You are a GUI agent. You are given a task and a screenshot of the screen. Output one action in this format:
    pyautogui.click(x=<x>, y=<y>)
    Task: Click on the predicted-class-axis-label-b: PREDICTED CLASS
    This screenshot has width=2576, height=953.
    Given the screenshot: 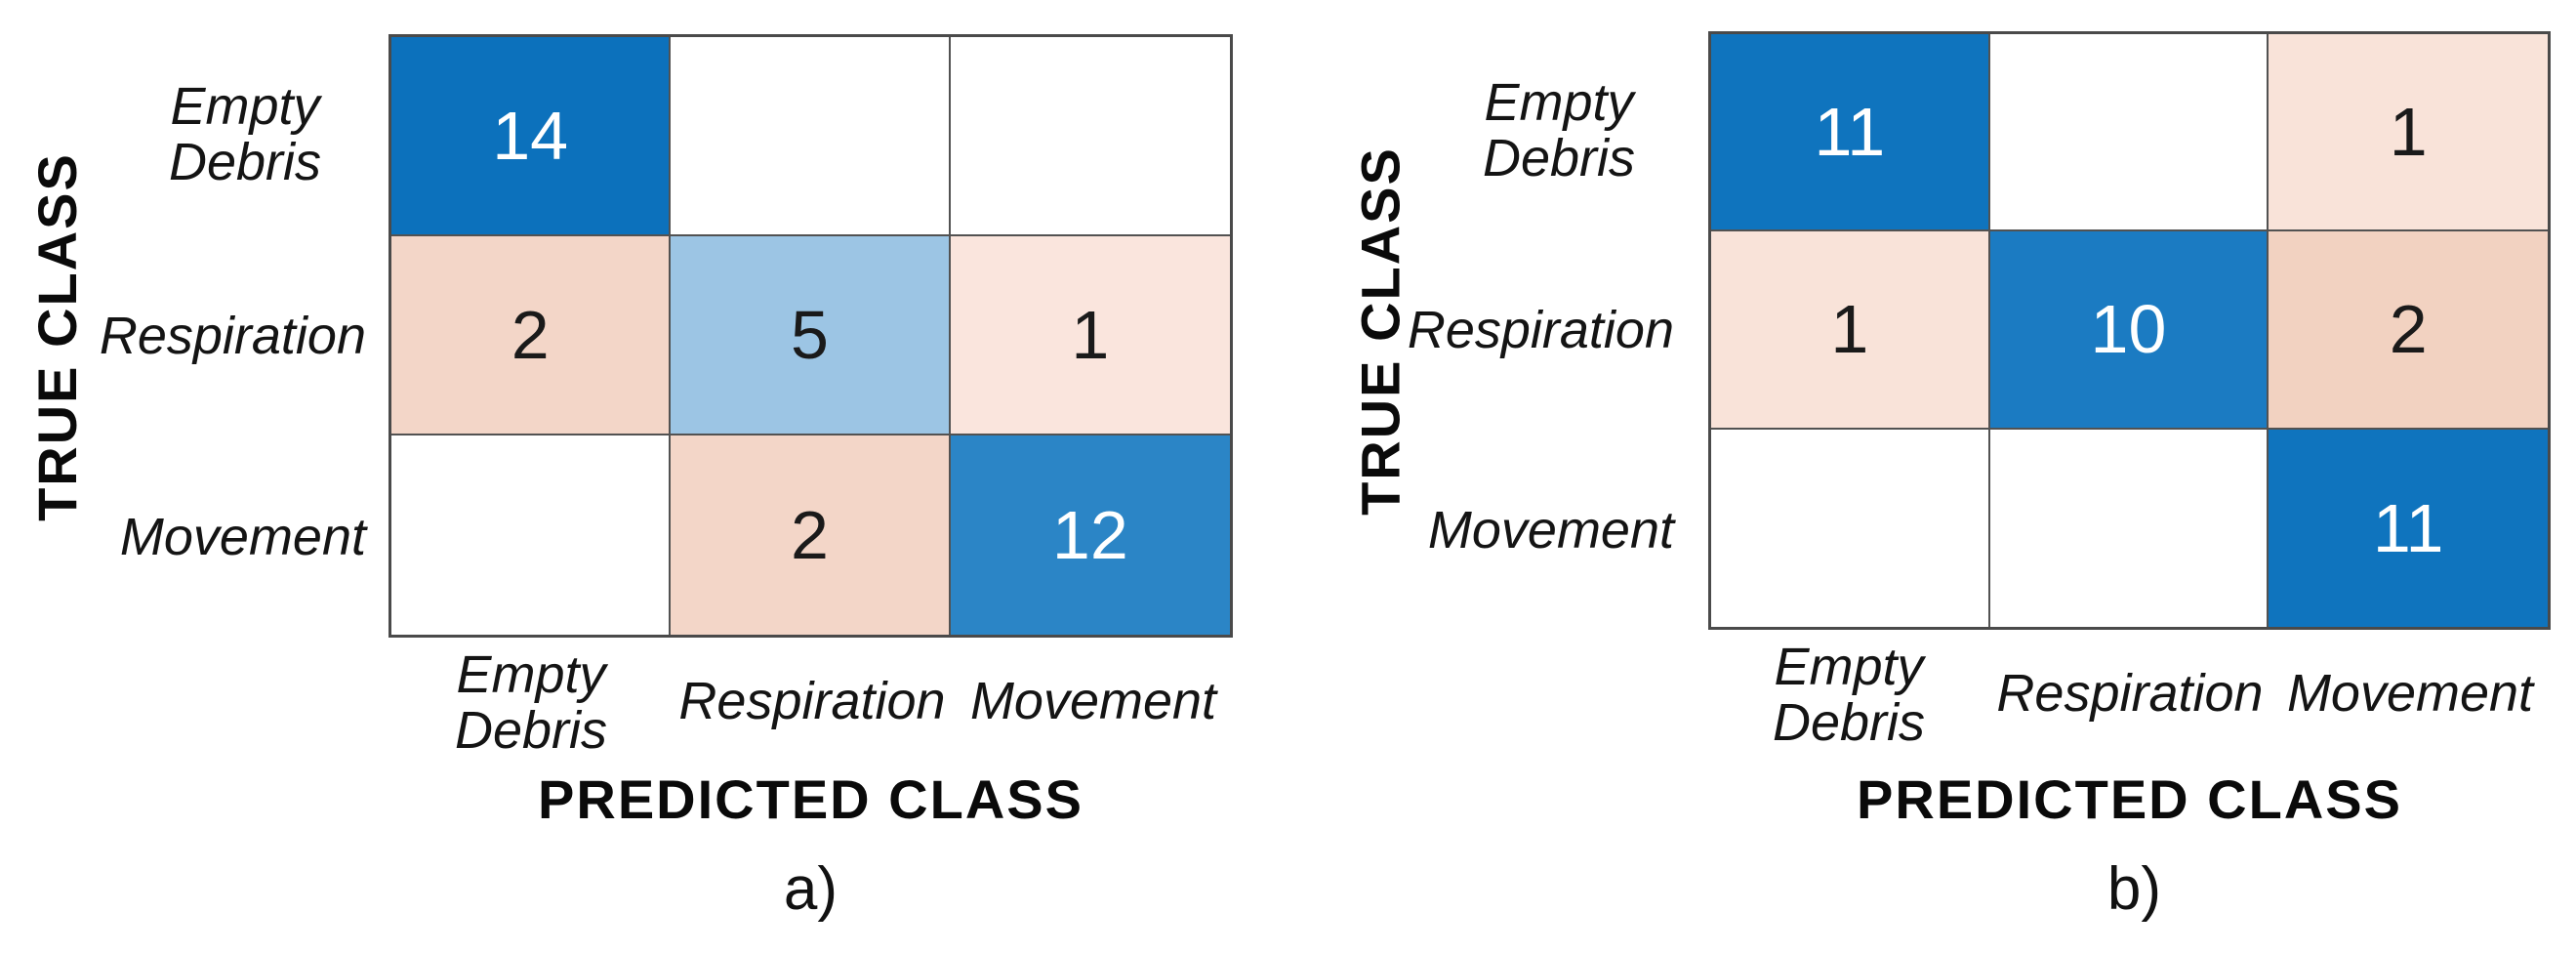 What is the action you would take?
    pyautogui.click(x=2129, y=799)
    